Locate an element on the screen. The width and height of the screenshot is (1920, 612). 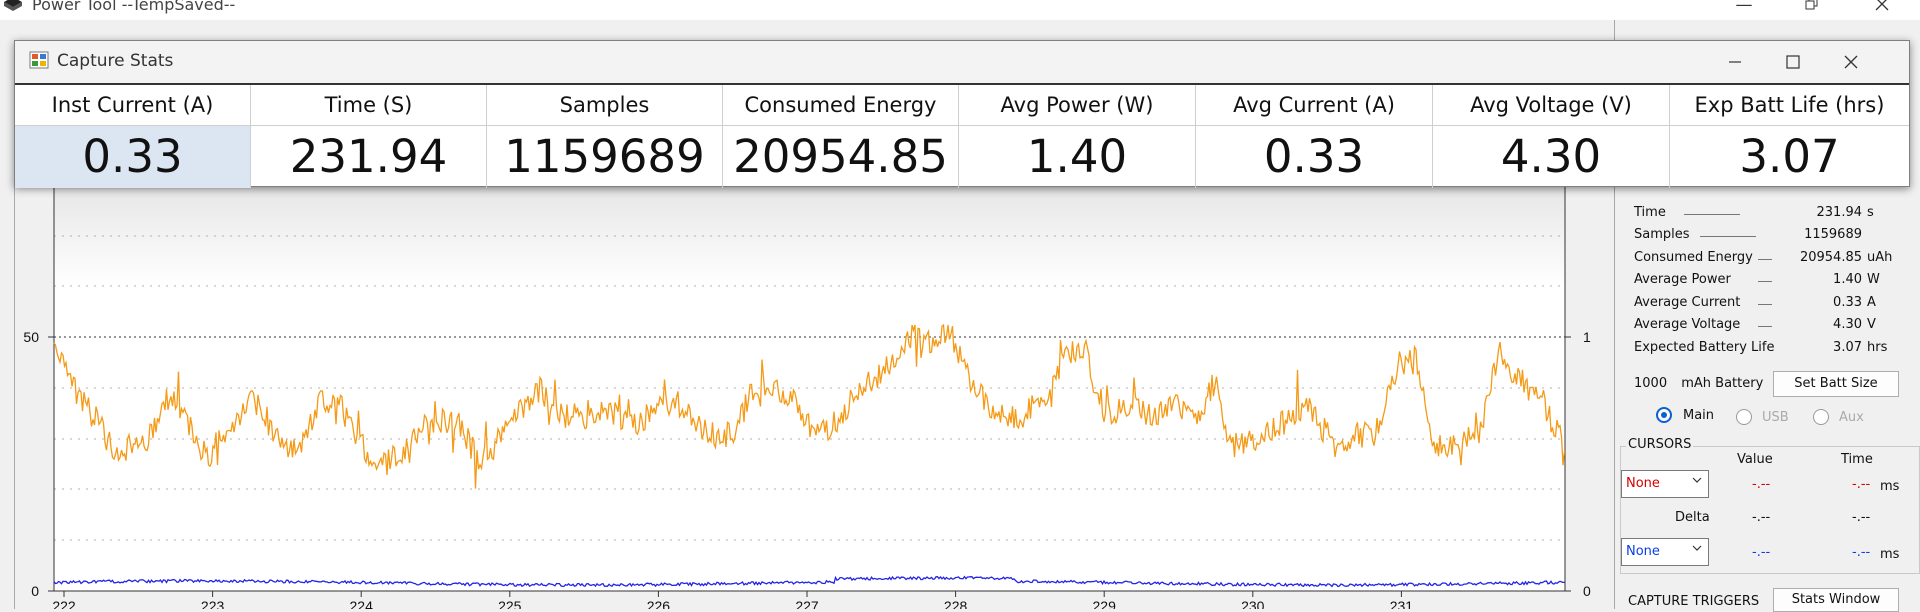
column-value: 3.07 is located at coordinates (1789, 156).